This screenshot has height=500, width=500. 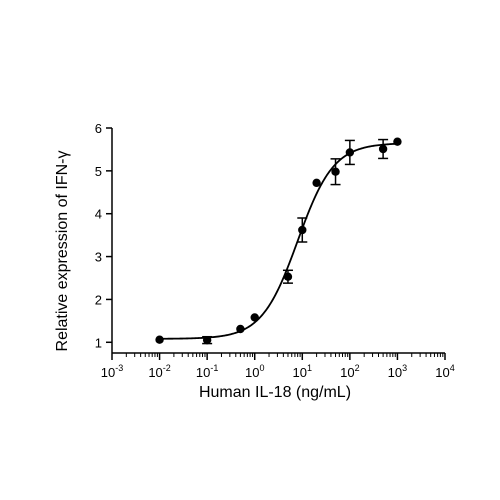 I want to click on x-tick-label: 10⁰, so click(x=254, y=371).